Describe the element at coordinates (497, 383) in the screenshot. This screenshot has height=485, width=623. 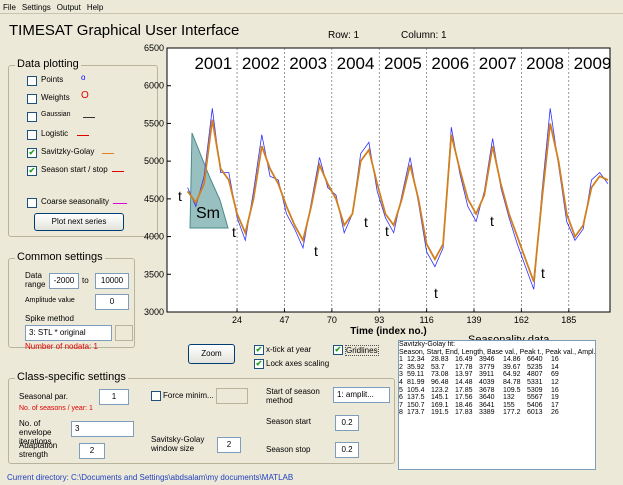
I see `list-row: 4 81.99 96.48 14.48 4039 84.78 5331 12` at that location.